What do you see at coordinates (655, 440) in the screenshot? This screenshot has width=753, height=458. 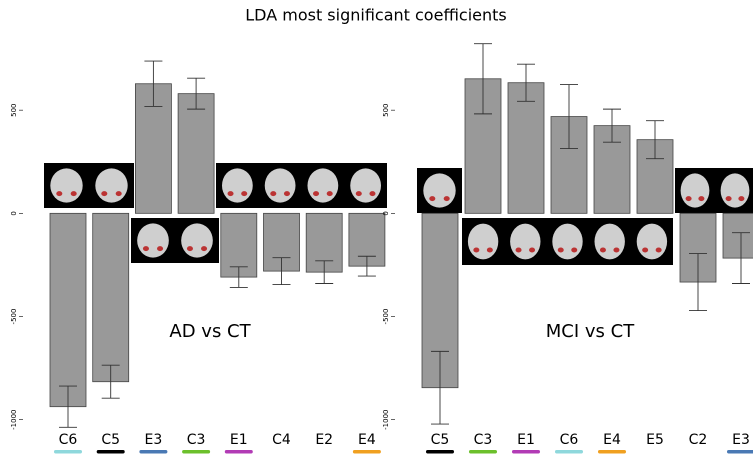 I see `x-tick-label: E5` at bounding box center [655, 440].